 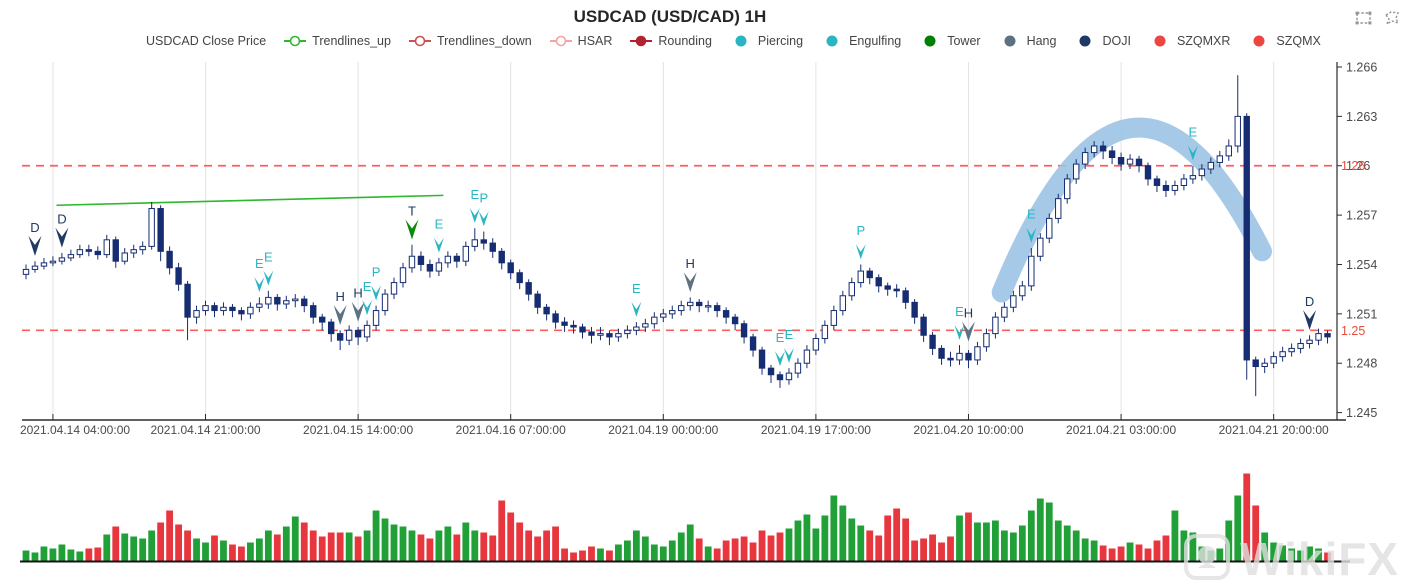 I want to click on legend-item-label: SZQMX, so click(x=1298, y=41).